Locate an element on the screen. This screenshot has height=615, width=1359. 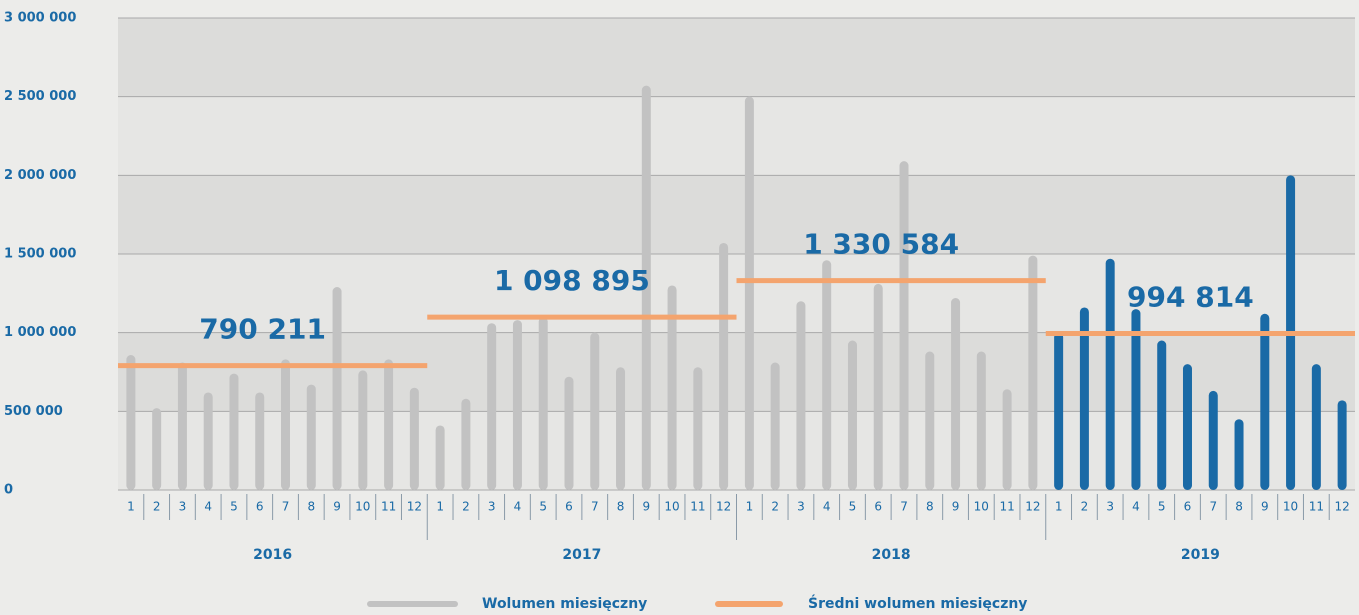
year-label: 2019 is located at coordinates (1200, 555).